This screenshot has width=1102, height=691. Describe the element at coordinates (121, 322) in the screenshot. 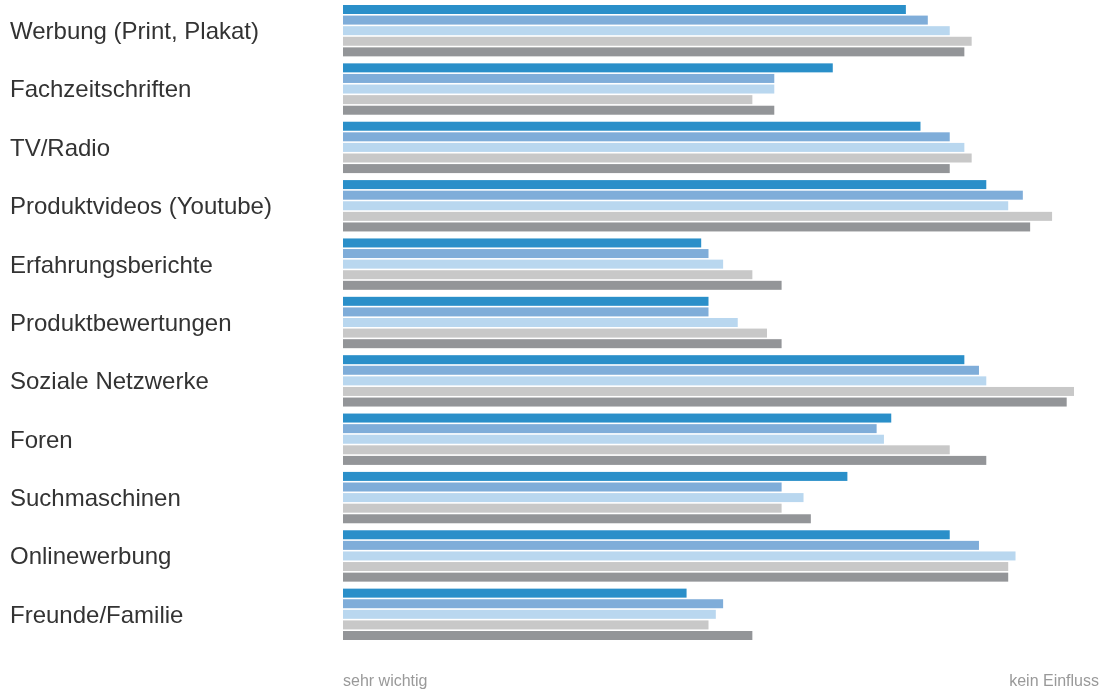

I see `y-tick-label: Produktbewertungen` at that location.